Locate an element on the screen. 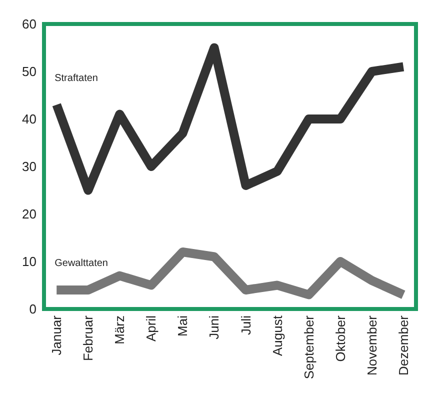 Image resolution: width=425 pixels, height=415 pixels. x-tick-label: April is located at coordinates (151, 328).